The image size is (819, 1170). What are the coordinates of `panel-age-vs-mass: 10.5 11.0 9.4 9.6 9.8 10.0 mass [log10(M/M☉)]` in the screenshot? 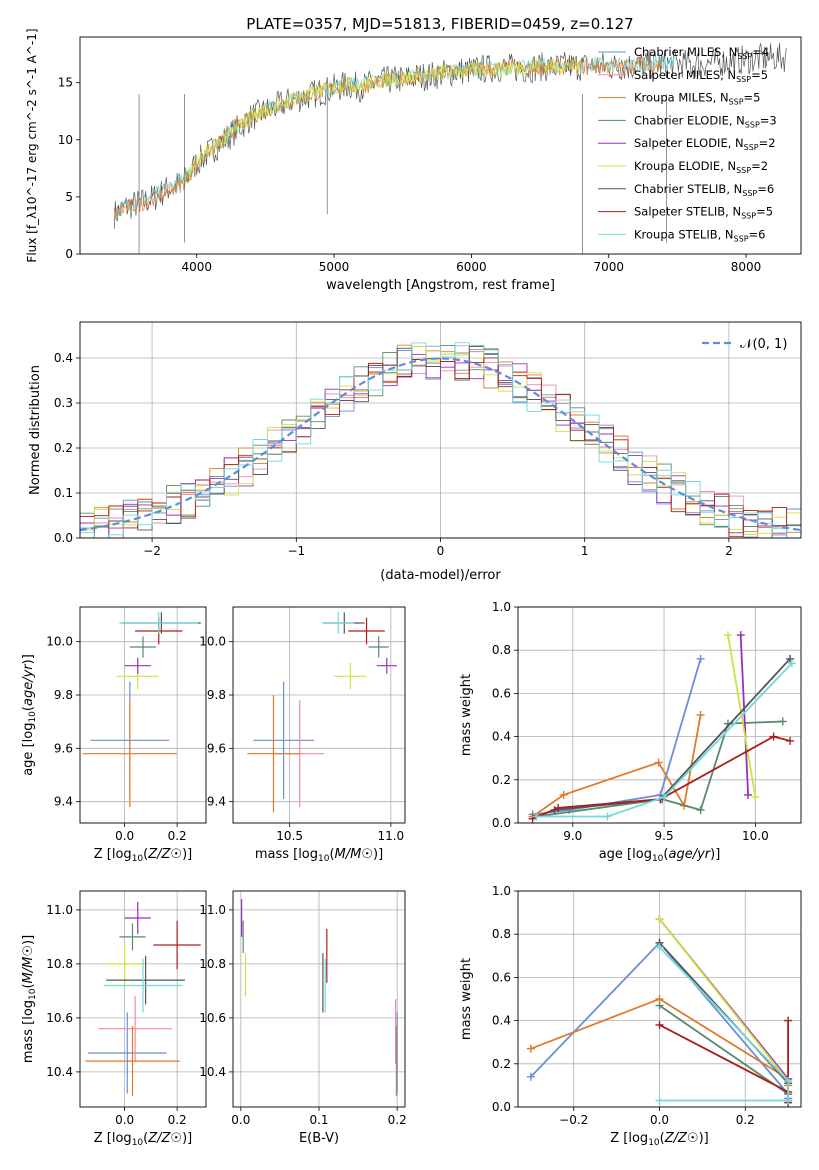 It's located at (302, 735).